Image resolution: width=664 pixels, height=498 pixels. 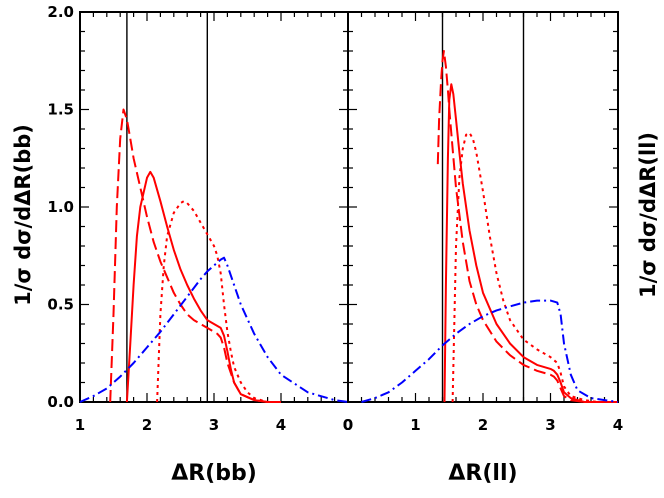 What do you see at coordinates (60, 207) in the screenshot?
I see `left-y-tick-label: 1.0` at bounding box center [60, 207].